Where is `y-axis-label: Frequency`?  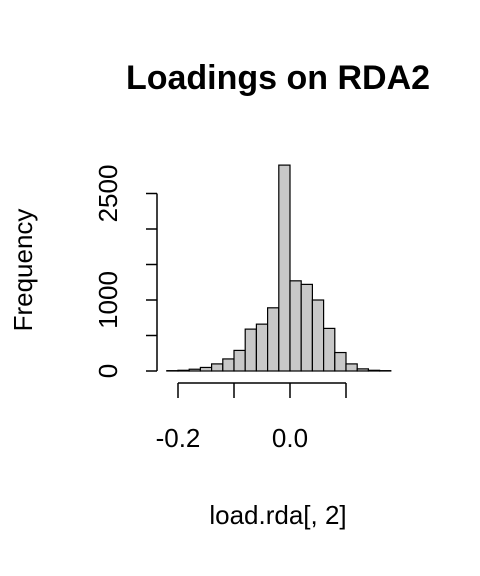 y-axis-label: Frequency is located at coordinates (23, 270).